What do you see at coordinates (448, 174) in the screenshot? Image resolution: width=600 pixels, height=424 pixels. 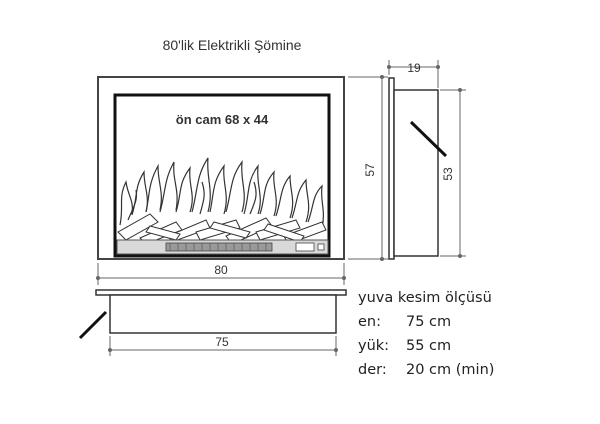 I see `side-height-label: 53` at bounding box center [448, 174].